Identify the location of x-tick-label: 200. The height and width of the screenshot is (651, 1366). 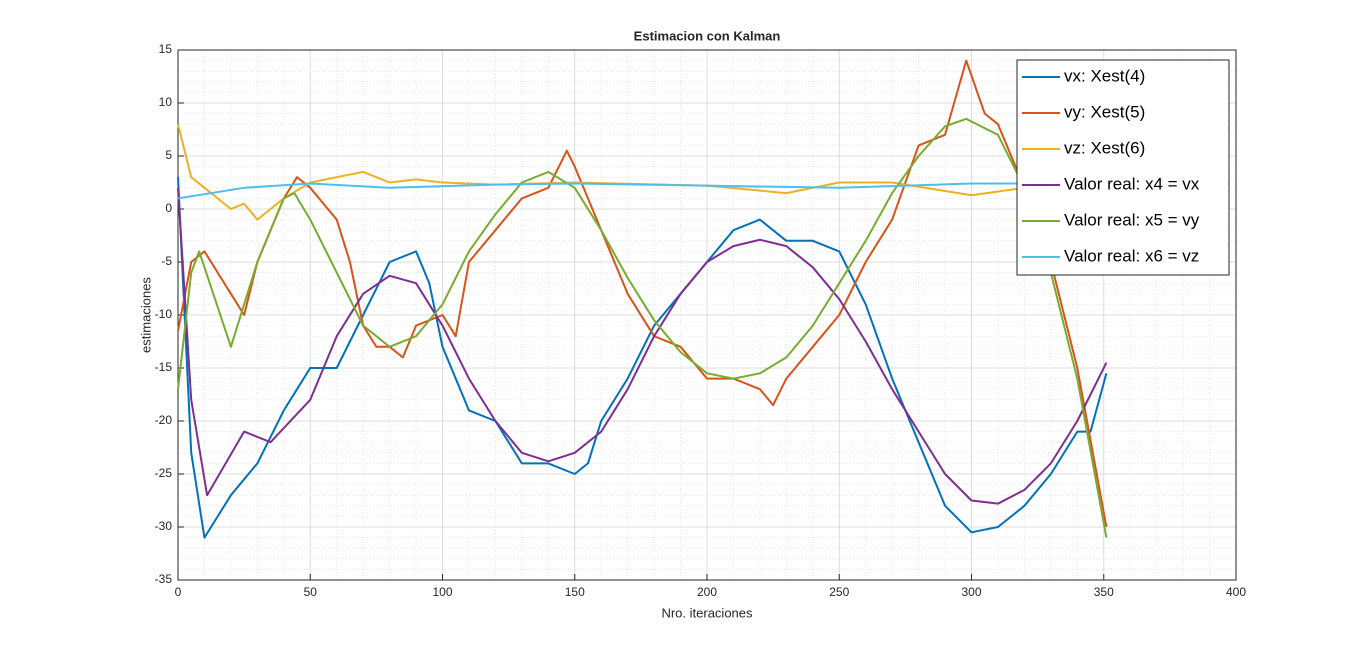
(707, 592).